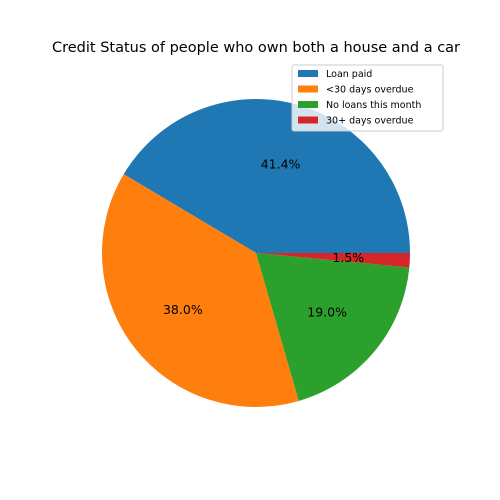 The image size is (500, 500). Describe the element at coordinates (308, 104) in the screenshot. I see `legend-swatch-no-loans-this-month` at that location.